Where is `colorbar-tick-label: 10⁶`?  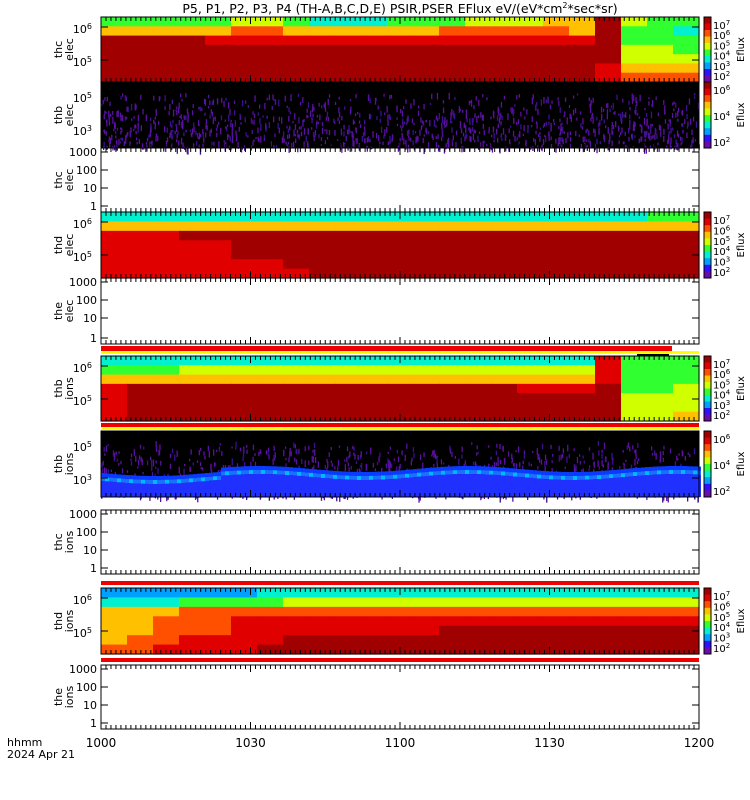 colorbar-tick-label: 10⁶ is located at coordinates (722, 90).